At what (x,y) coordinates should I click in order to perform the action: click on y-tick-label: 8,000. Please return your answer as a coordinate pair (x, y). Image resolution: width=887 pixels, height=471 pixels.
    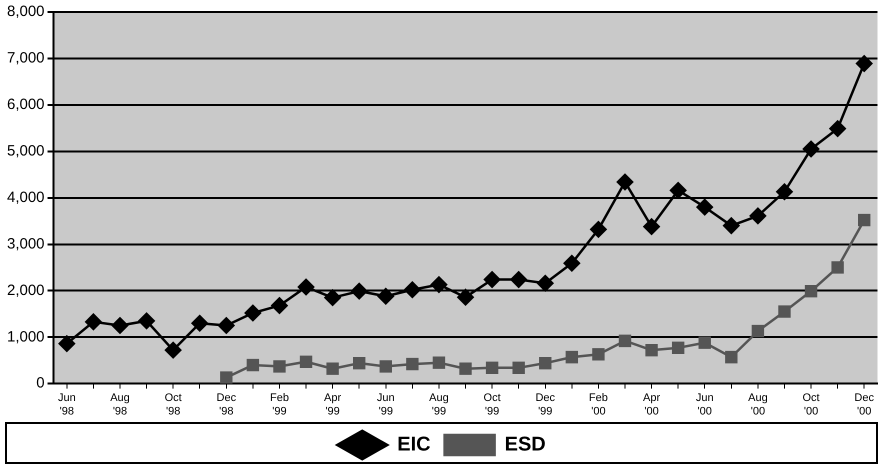
    Looking at the image, I should click on (25, 11).